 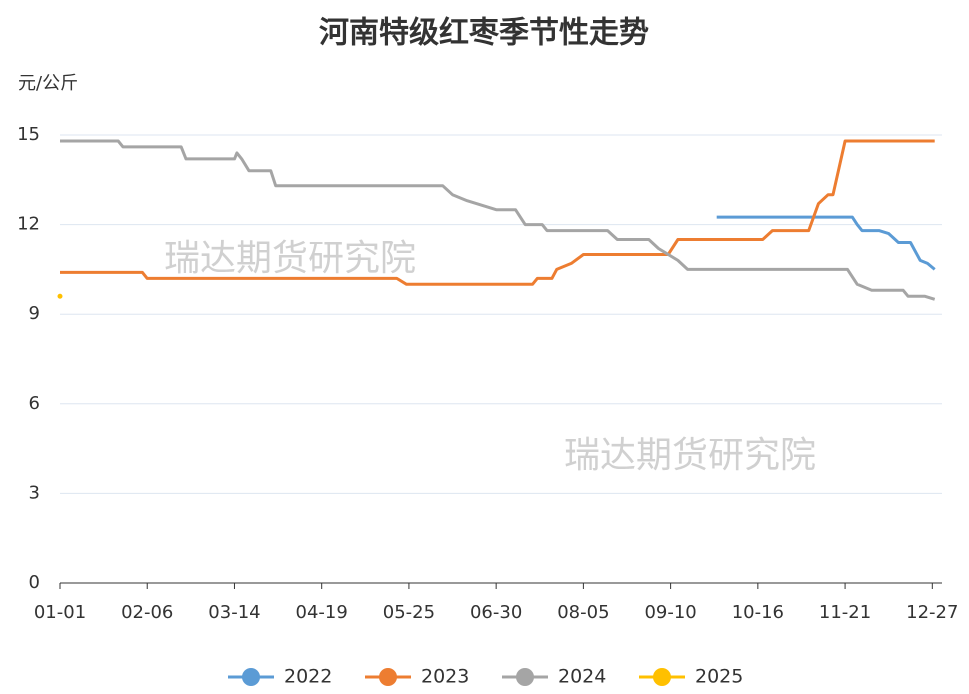 I want to click on x-tick-label: 08-05, so click(x=583, y=612).